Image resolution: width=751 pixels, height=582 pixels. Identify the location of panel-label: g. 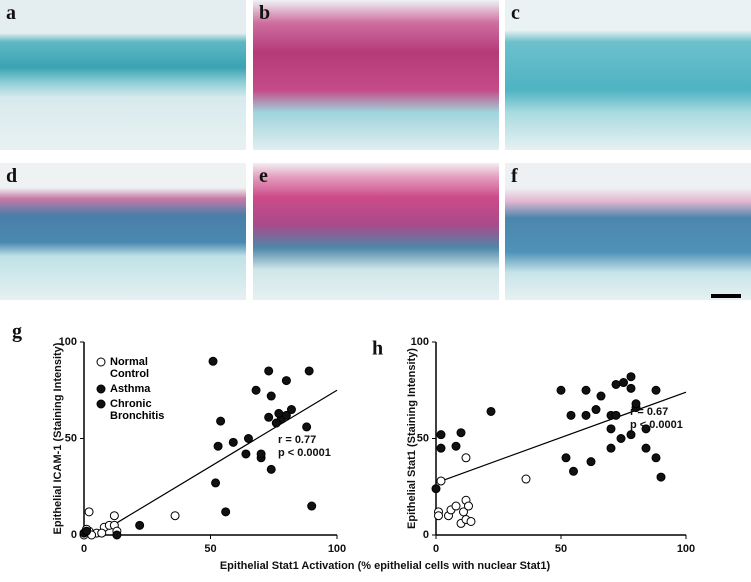
(17, 332).